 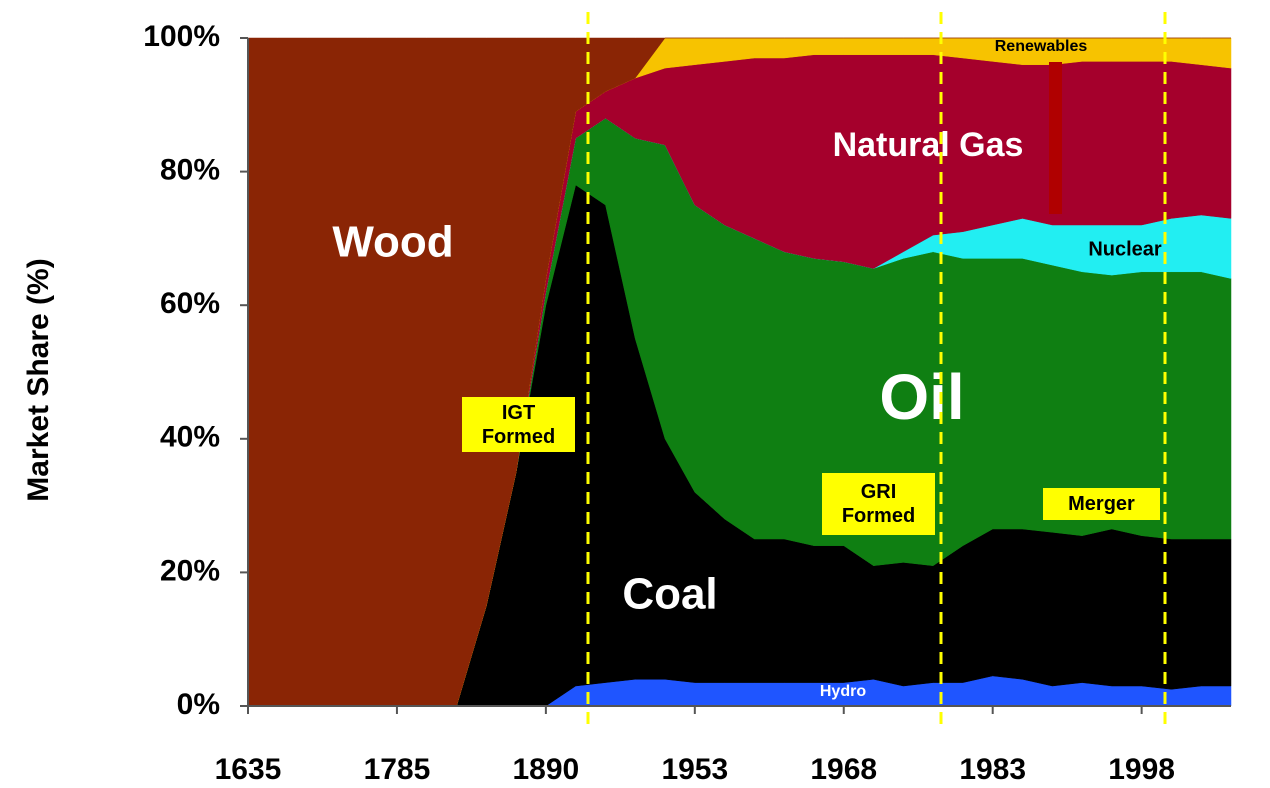 What do you see at coordinates (190, 303) in the screenshot?
I see `y-tick-label: 60%` at bounding box center [190, 303].